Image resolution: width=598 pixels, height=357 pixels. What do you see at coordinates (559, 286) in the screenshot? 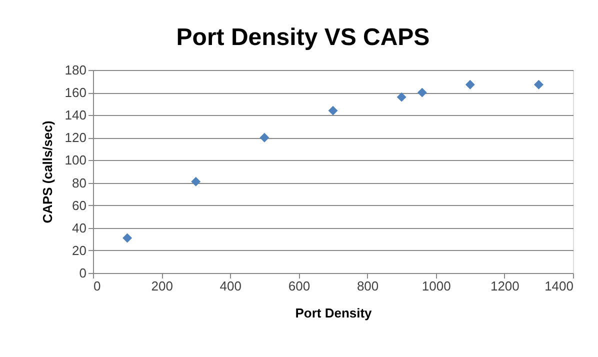
I see `x-tick-label: 1400` at bounding box center [559, 286].